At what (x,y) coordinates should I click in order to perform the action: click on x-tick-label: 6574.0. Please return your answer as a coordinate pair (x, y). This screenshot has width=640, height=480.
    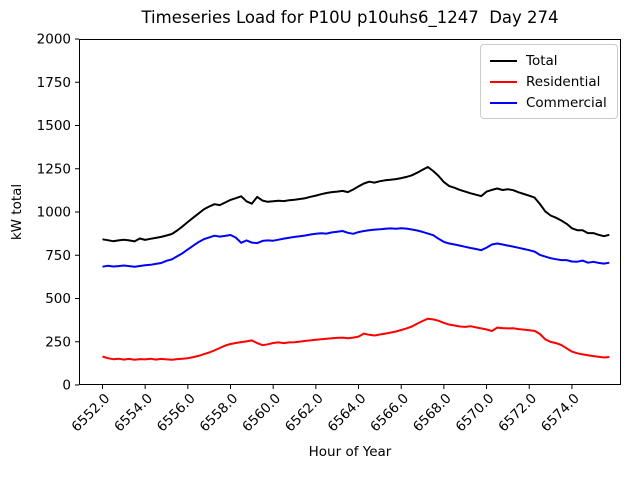
    Looking at the image, I should click on (560, 413).